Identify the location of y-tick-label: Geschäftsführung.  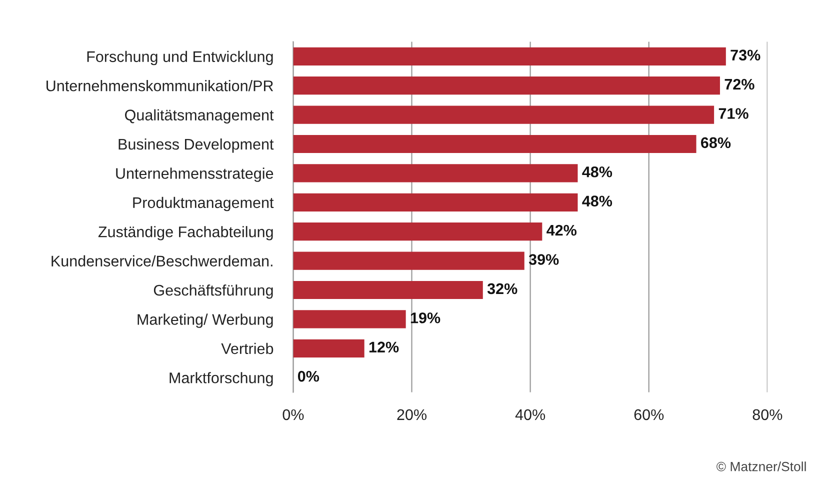
(213, 291).